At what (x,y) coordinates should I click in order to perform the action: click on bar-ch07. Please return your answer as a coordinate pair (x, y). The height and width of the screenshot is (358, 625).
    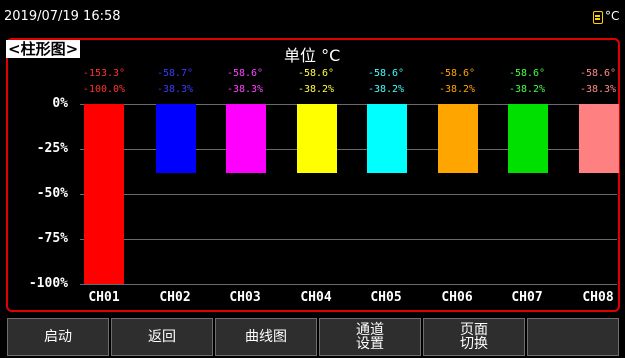
    Looking at the image, I should click on (528, 138).